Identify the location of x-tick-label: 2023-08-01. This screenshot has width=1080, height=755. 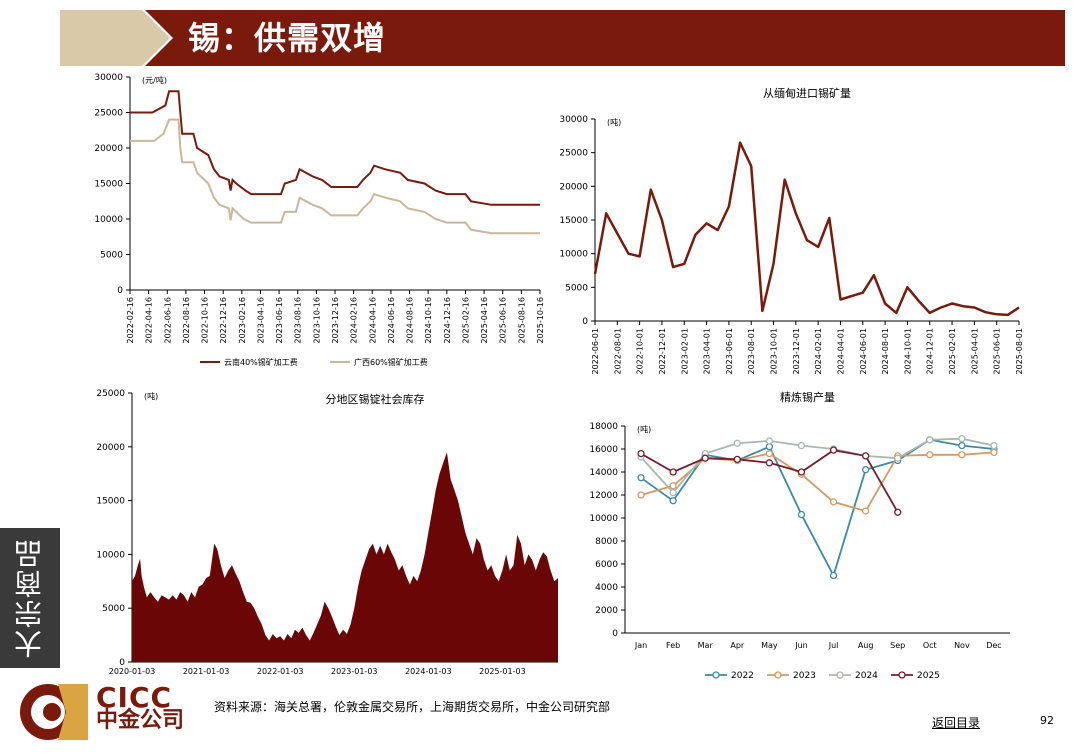
(751, 351).